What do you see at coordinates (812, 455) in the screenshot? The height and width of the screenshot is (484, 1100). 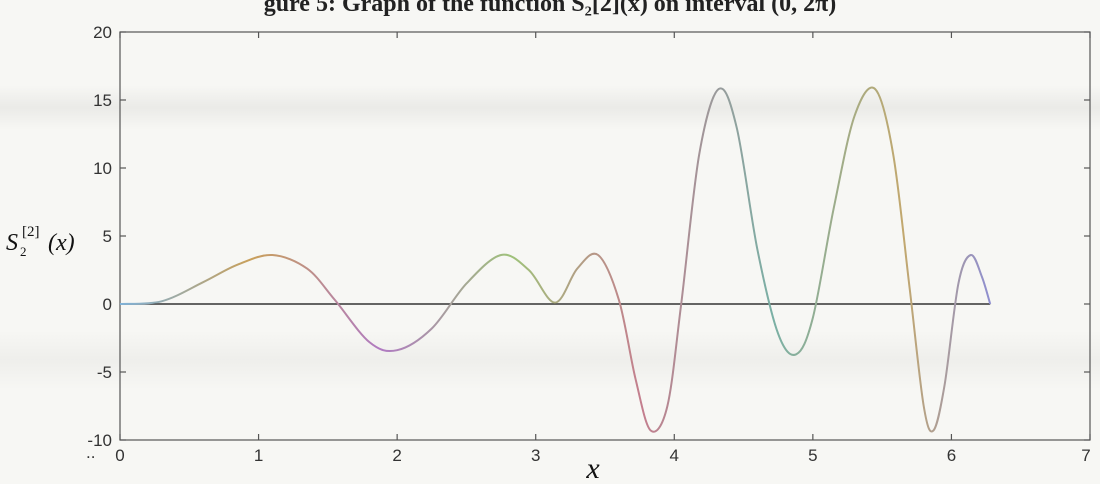 I see `x-tick-label: 5` at bounding box center [812, 455].